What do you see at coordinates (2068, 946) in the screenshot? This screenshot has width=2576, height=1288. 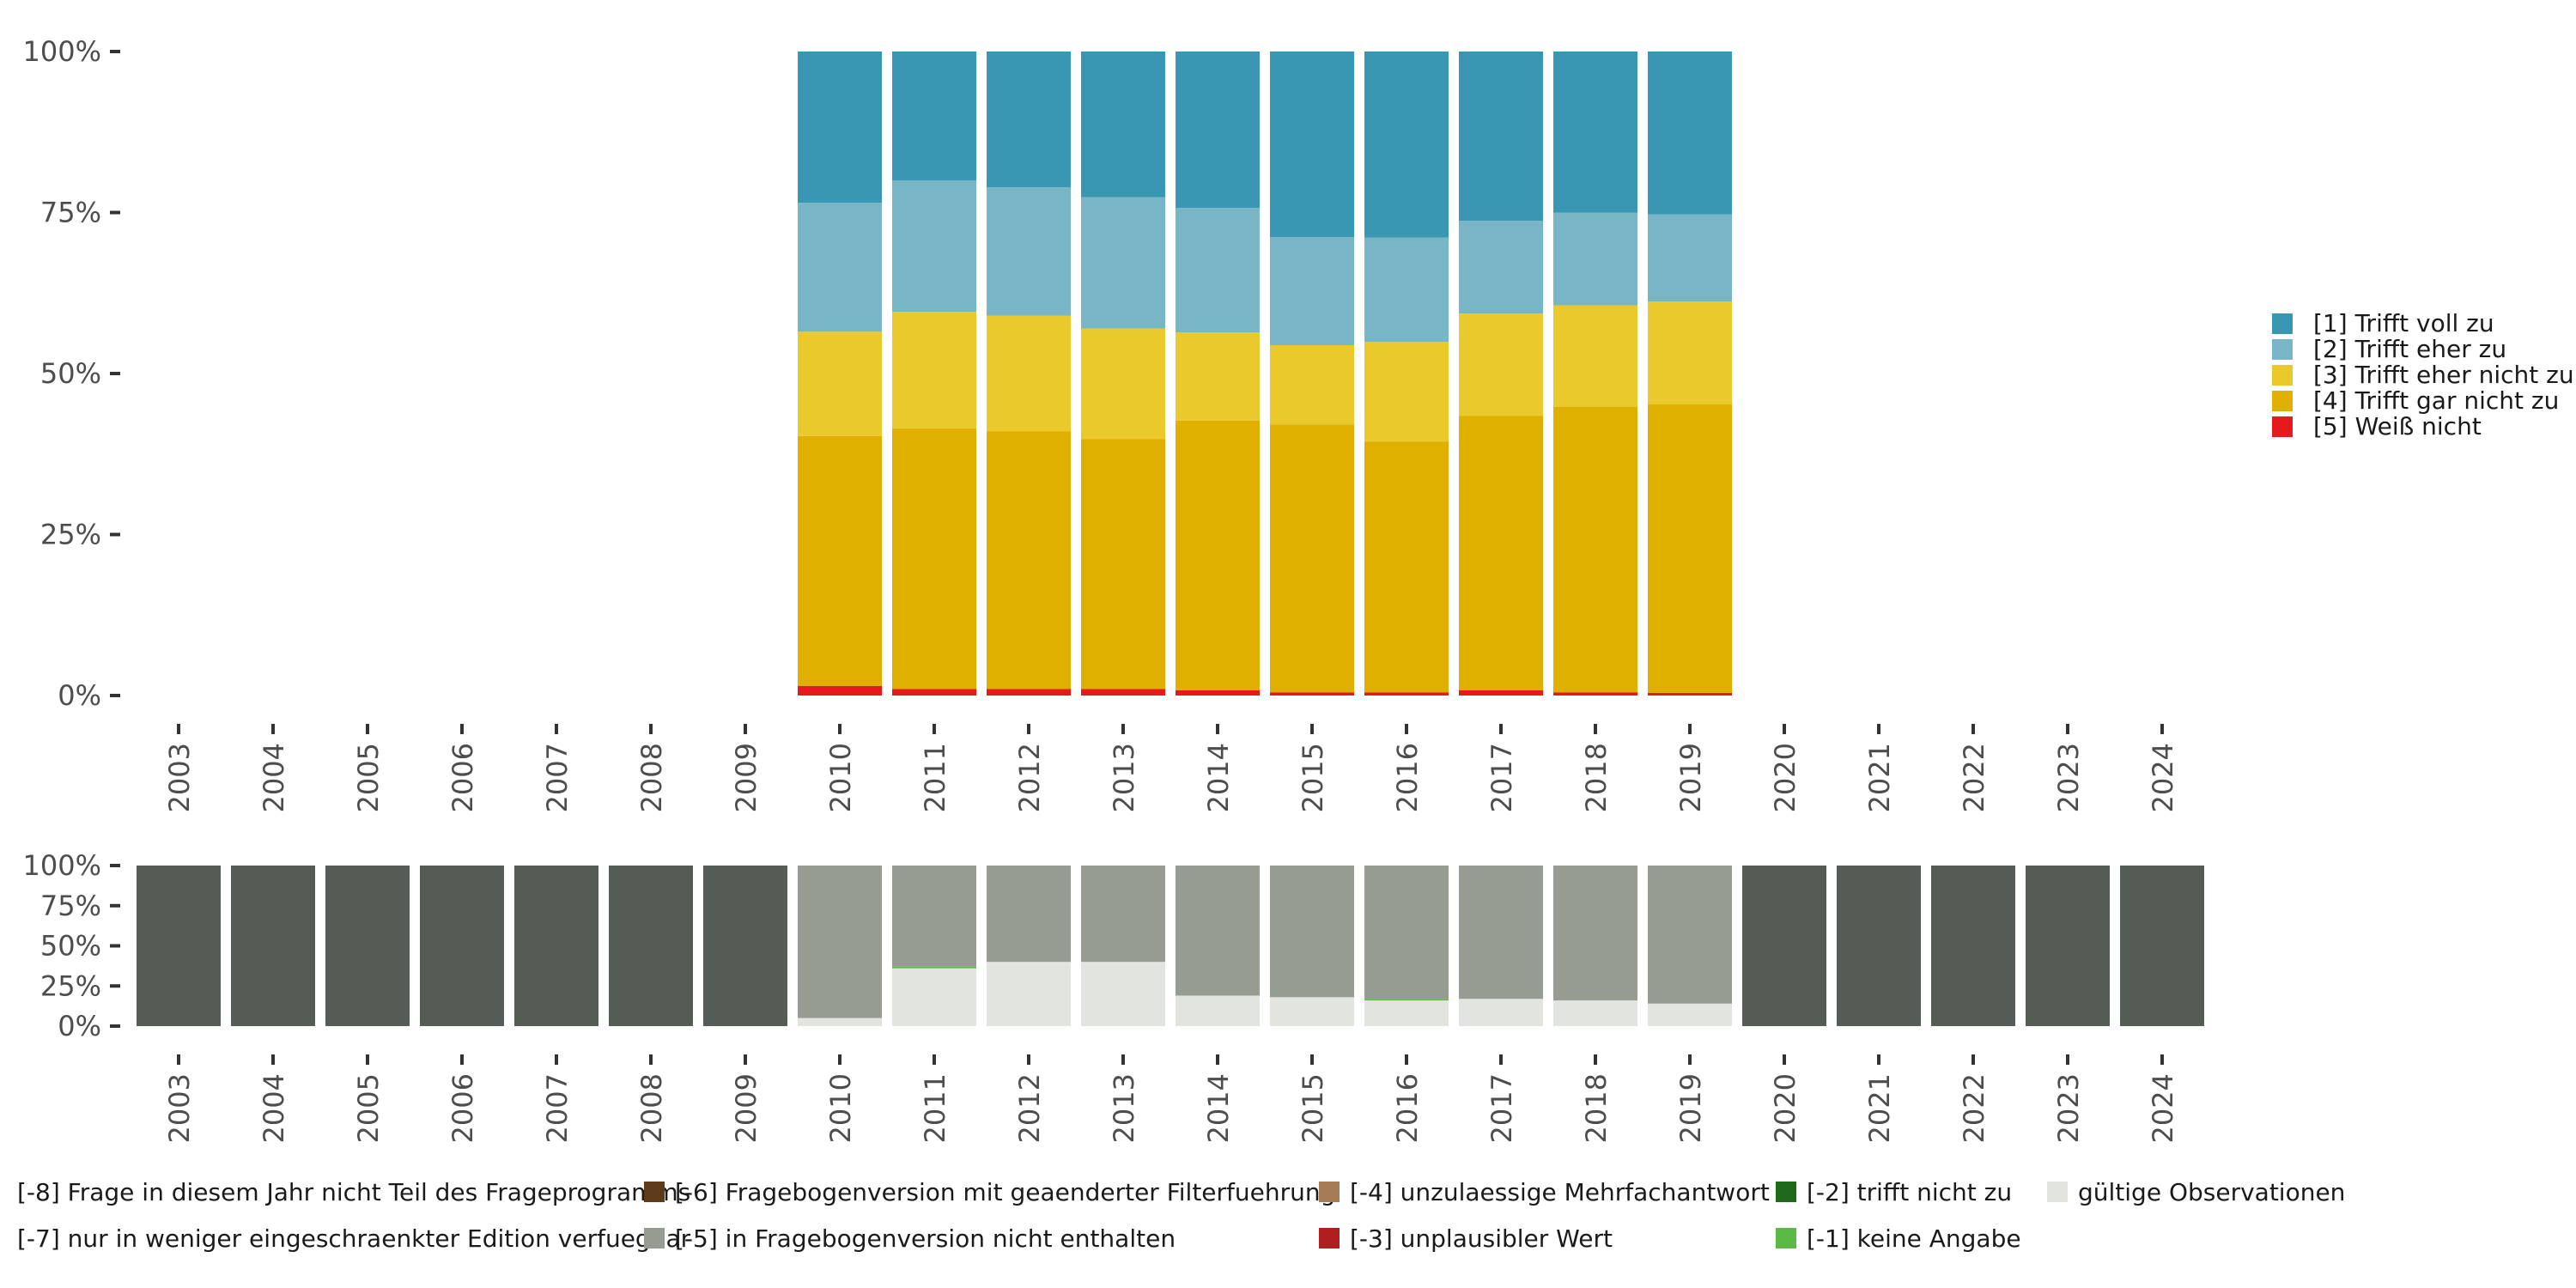 I see `bar-8-frage-in-diesem-jahr-nicht-teil-des-frageprogramms-2023` at bounding box center [2068, 946].